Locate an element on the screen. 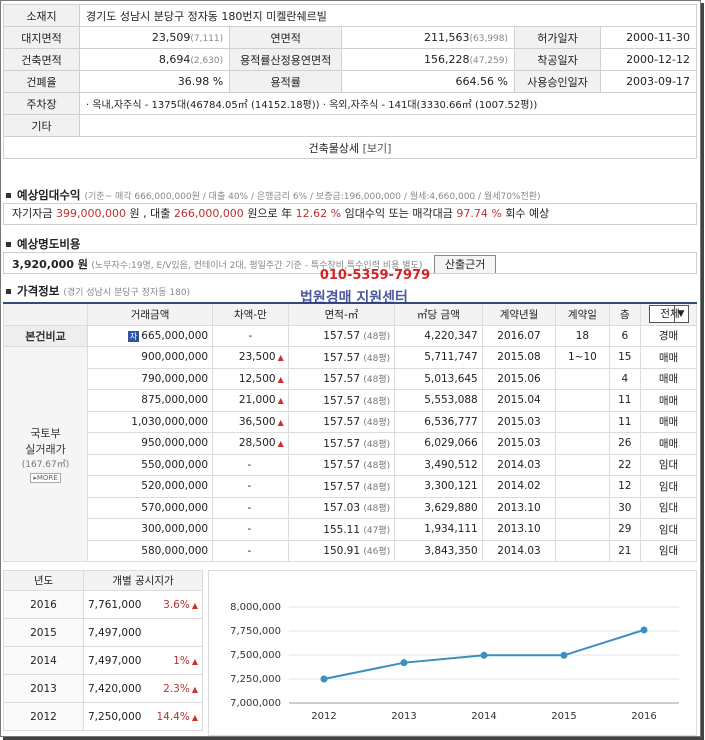  land-price-value: 7,420,000 is located at coordinates (116, 688).